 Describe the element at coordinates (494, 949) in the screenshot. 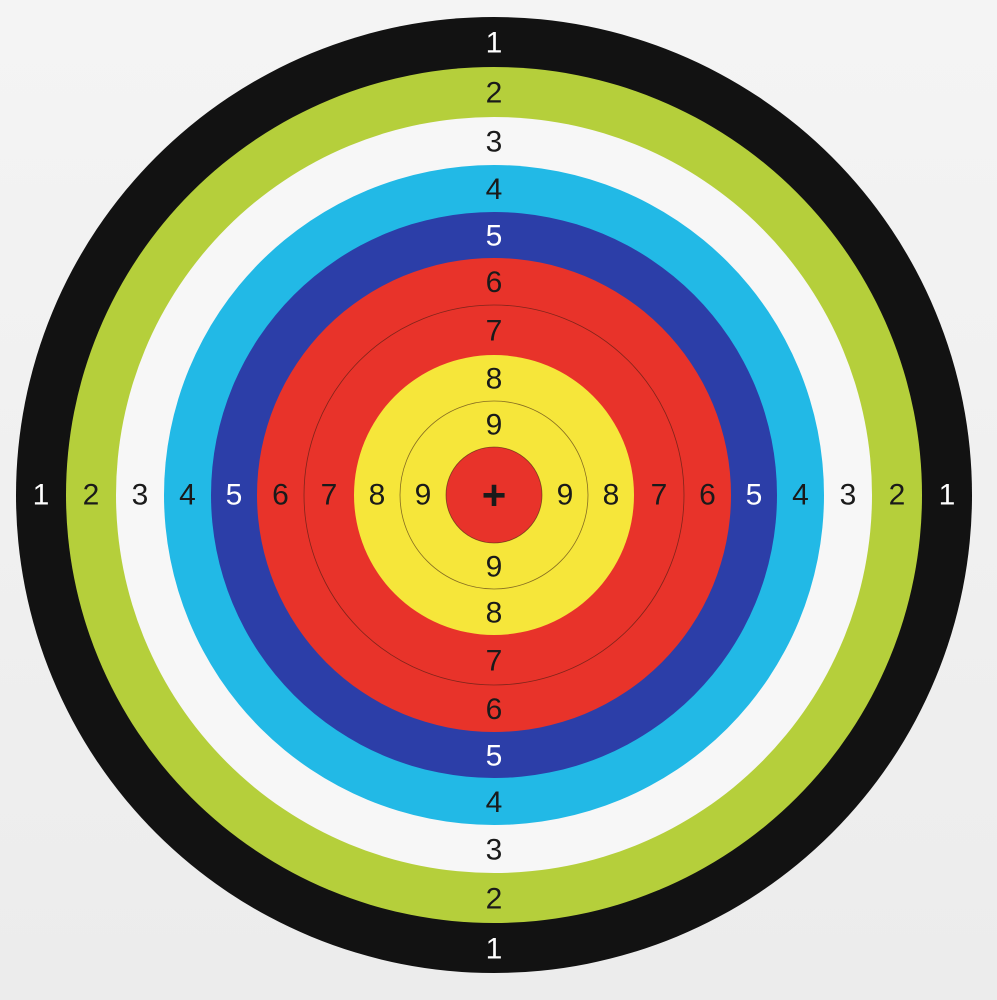

I see `score-label-1-bottom: 1` at that location.